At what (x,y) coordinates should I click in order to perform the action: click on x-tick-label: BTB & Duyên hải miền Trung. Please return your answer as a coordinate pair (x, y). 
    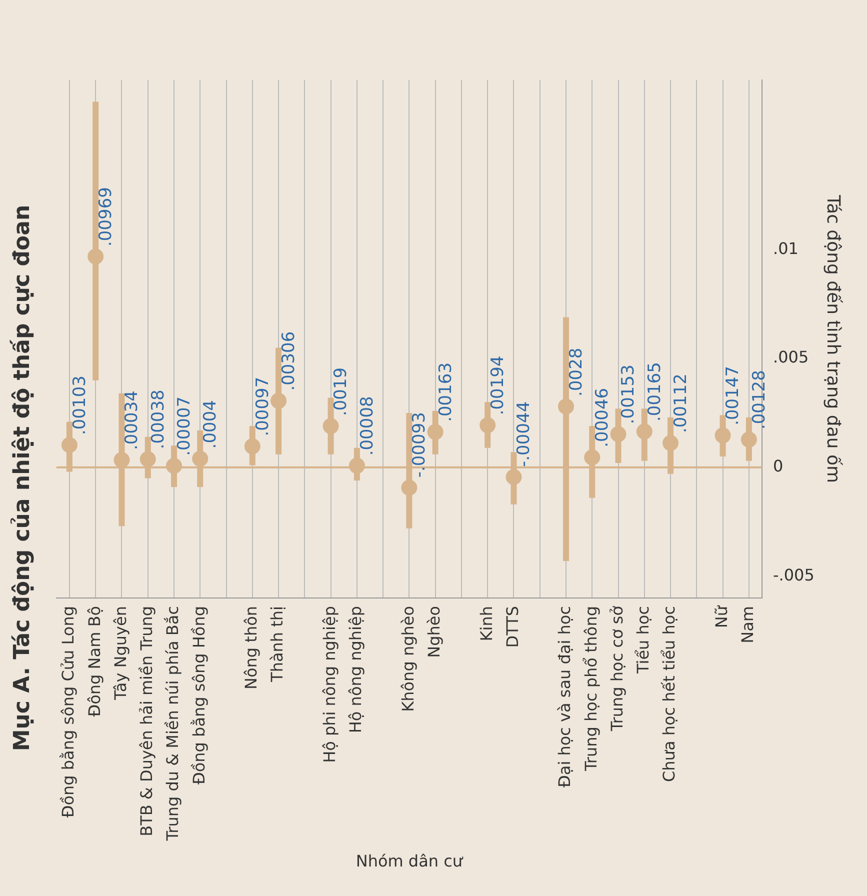
    Looking at the image, I should click on (146, 721).